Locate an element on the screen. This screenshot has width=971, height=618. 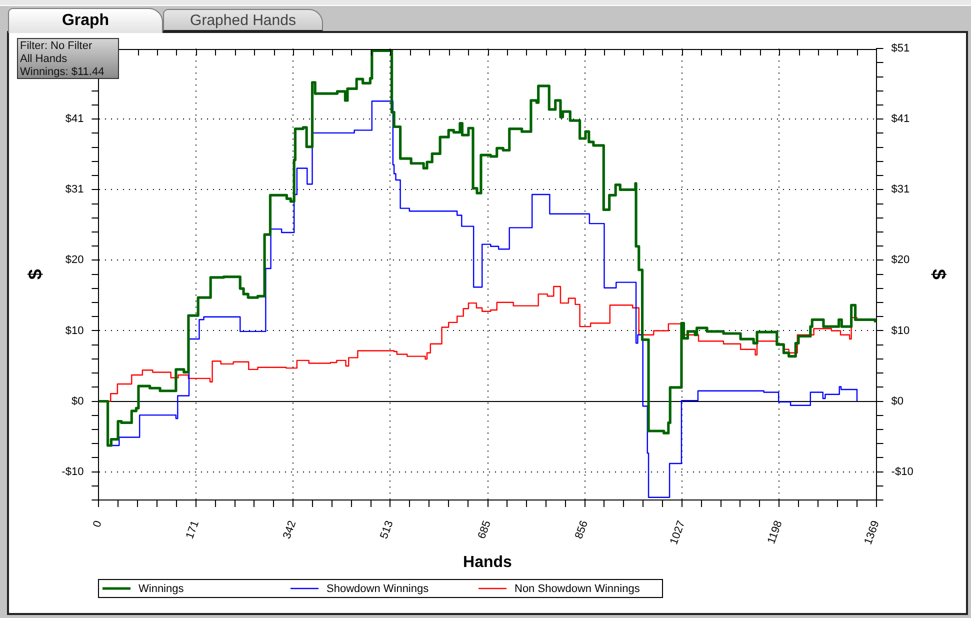
x-axis-title: Hands is located at coordinates (487, 562).